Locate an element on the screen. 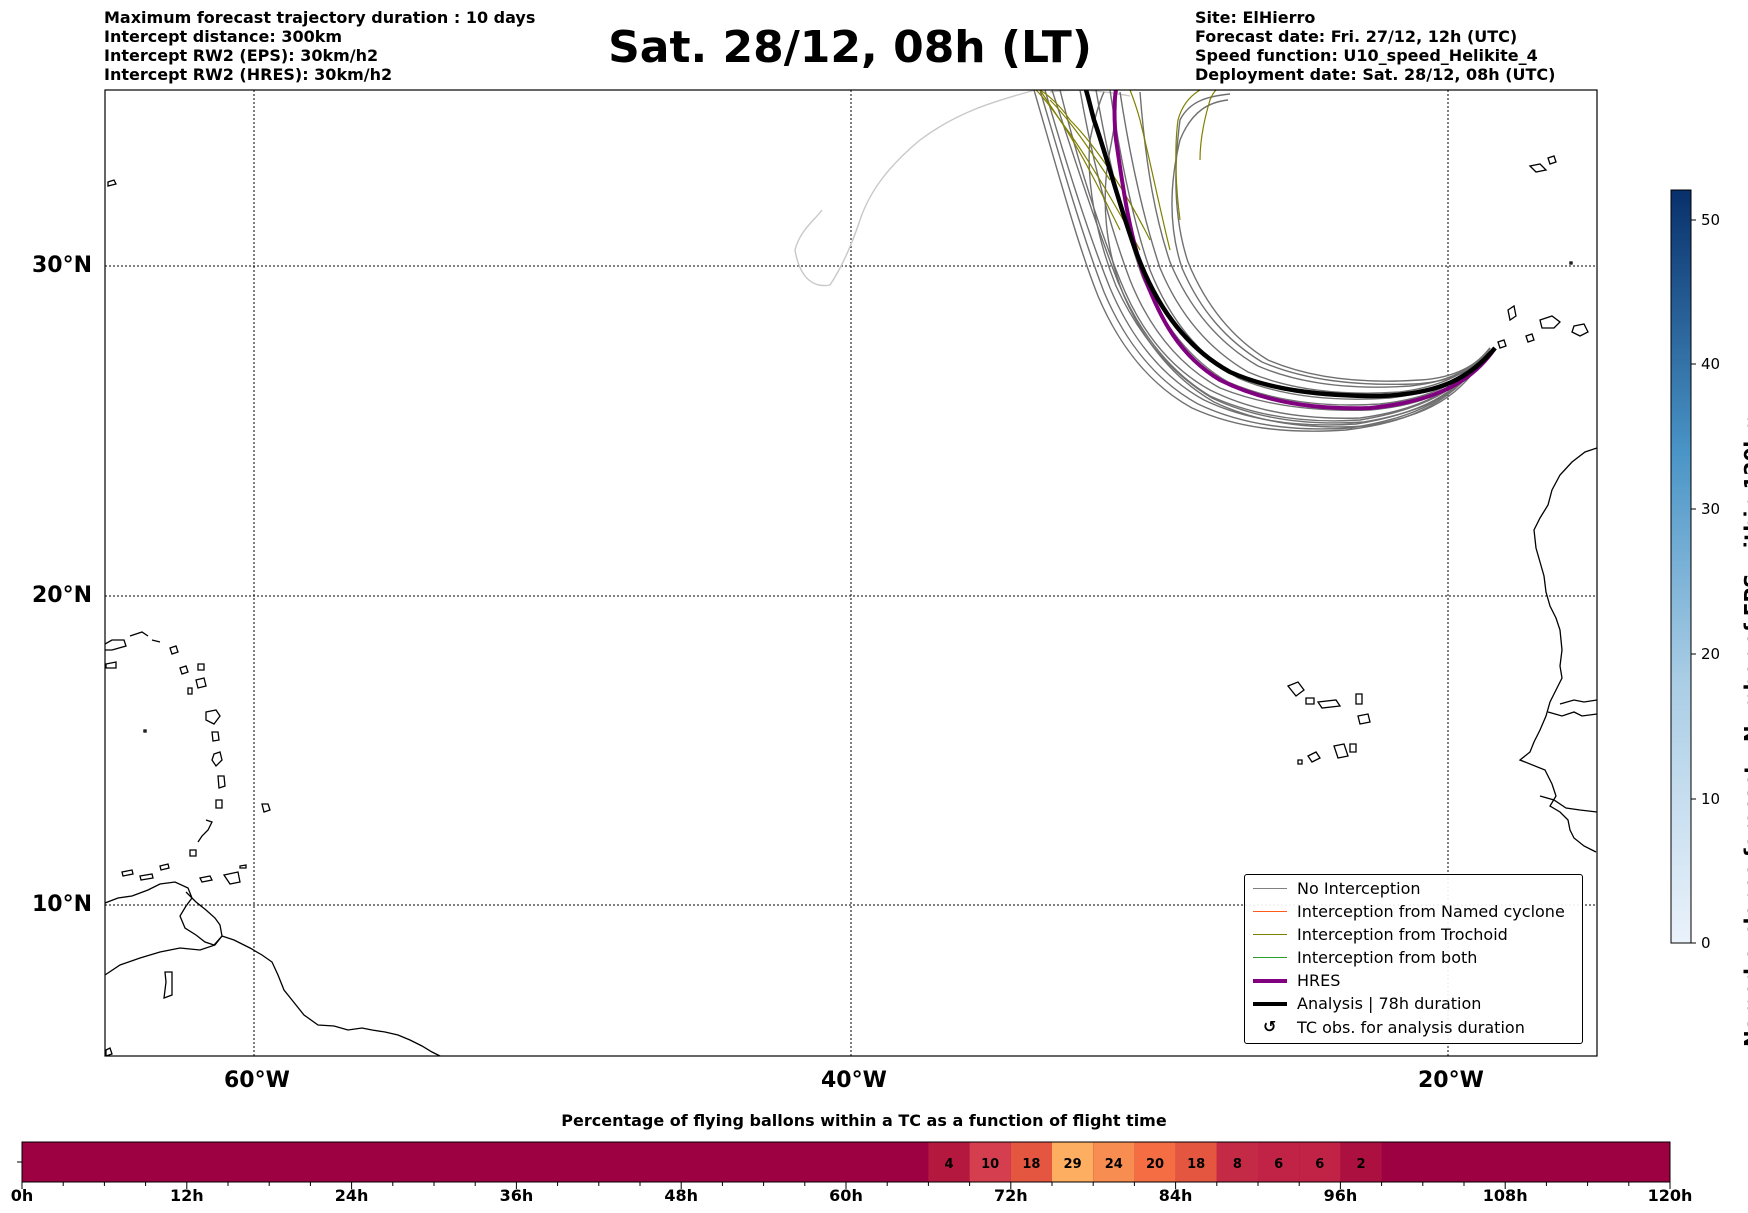  legend-label: Interception from Trochoid is located at coordinates (1402, 934).